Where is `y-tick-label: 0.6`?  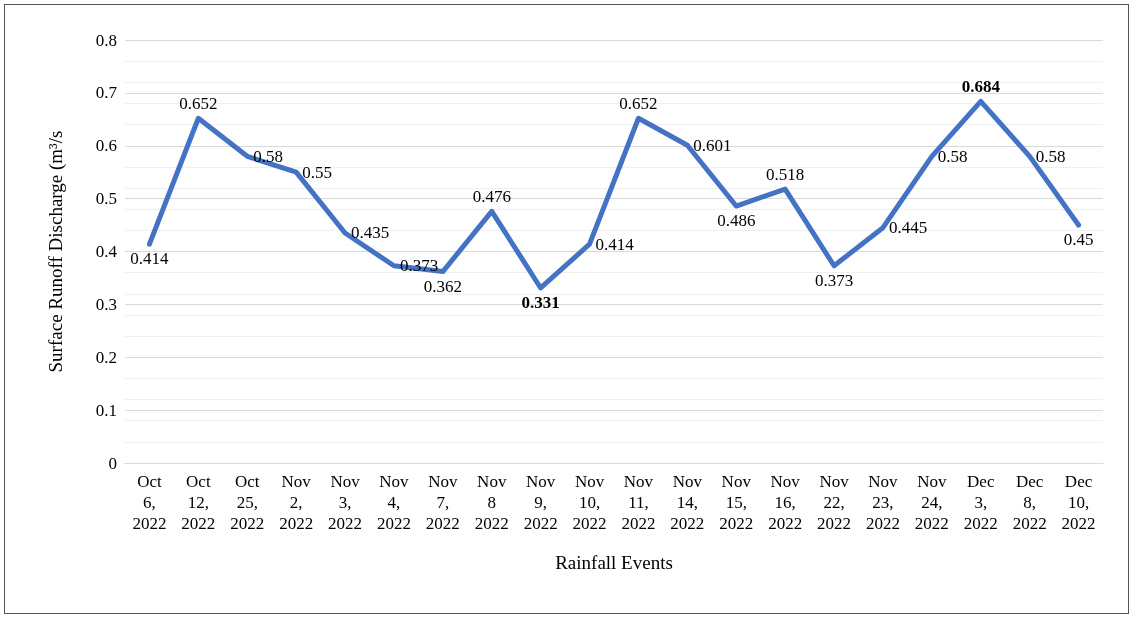 y-tick-label: 0.6 is located at coordinates (106, 146).